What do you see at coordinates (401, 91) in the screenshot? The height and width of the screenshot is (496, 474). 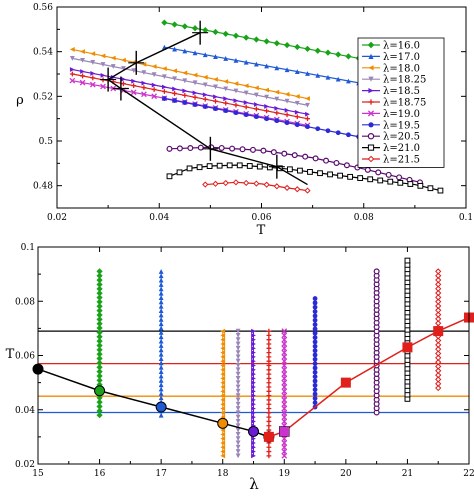 I see `legend-label-4: λ=18.5` at bounding box center [401, 91].